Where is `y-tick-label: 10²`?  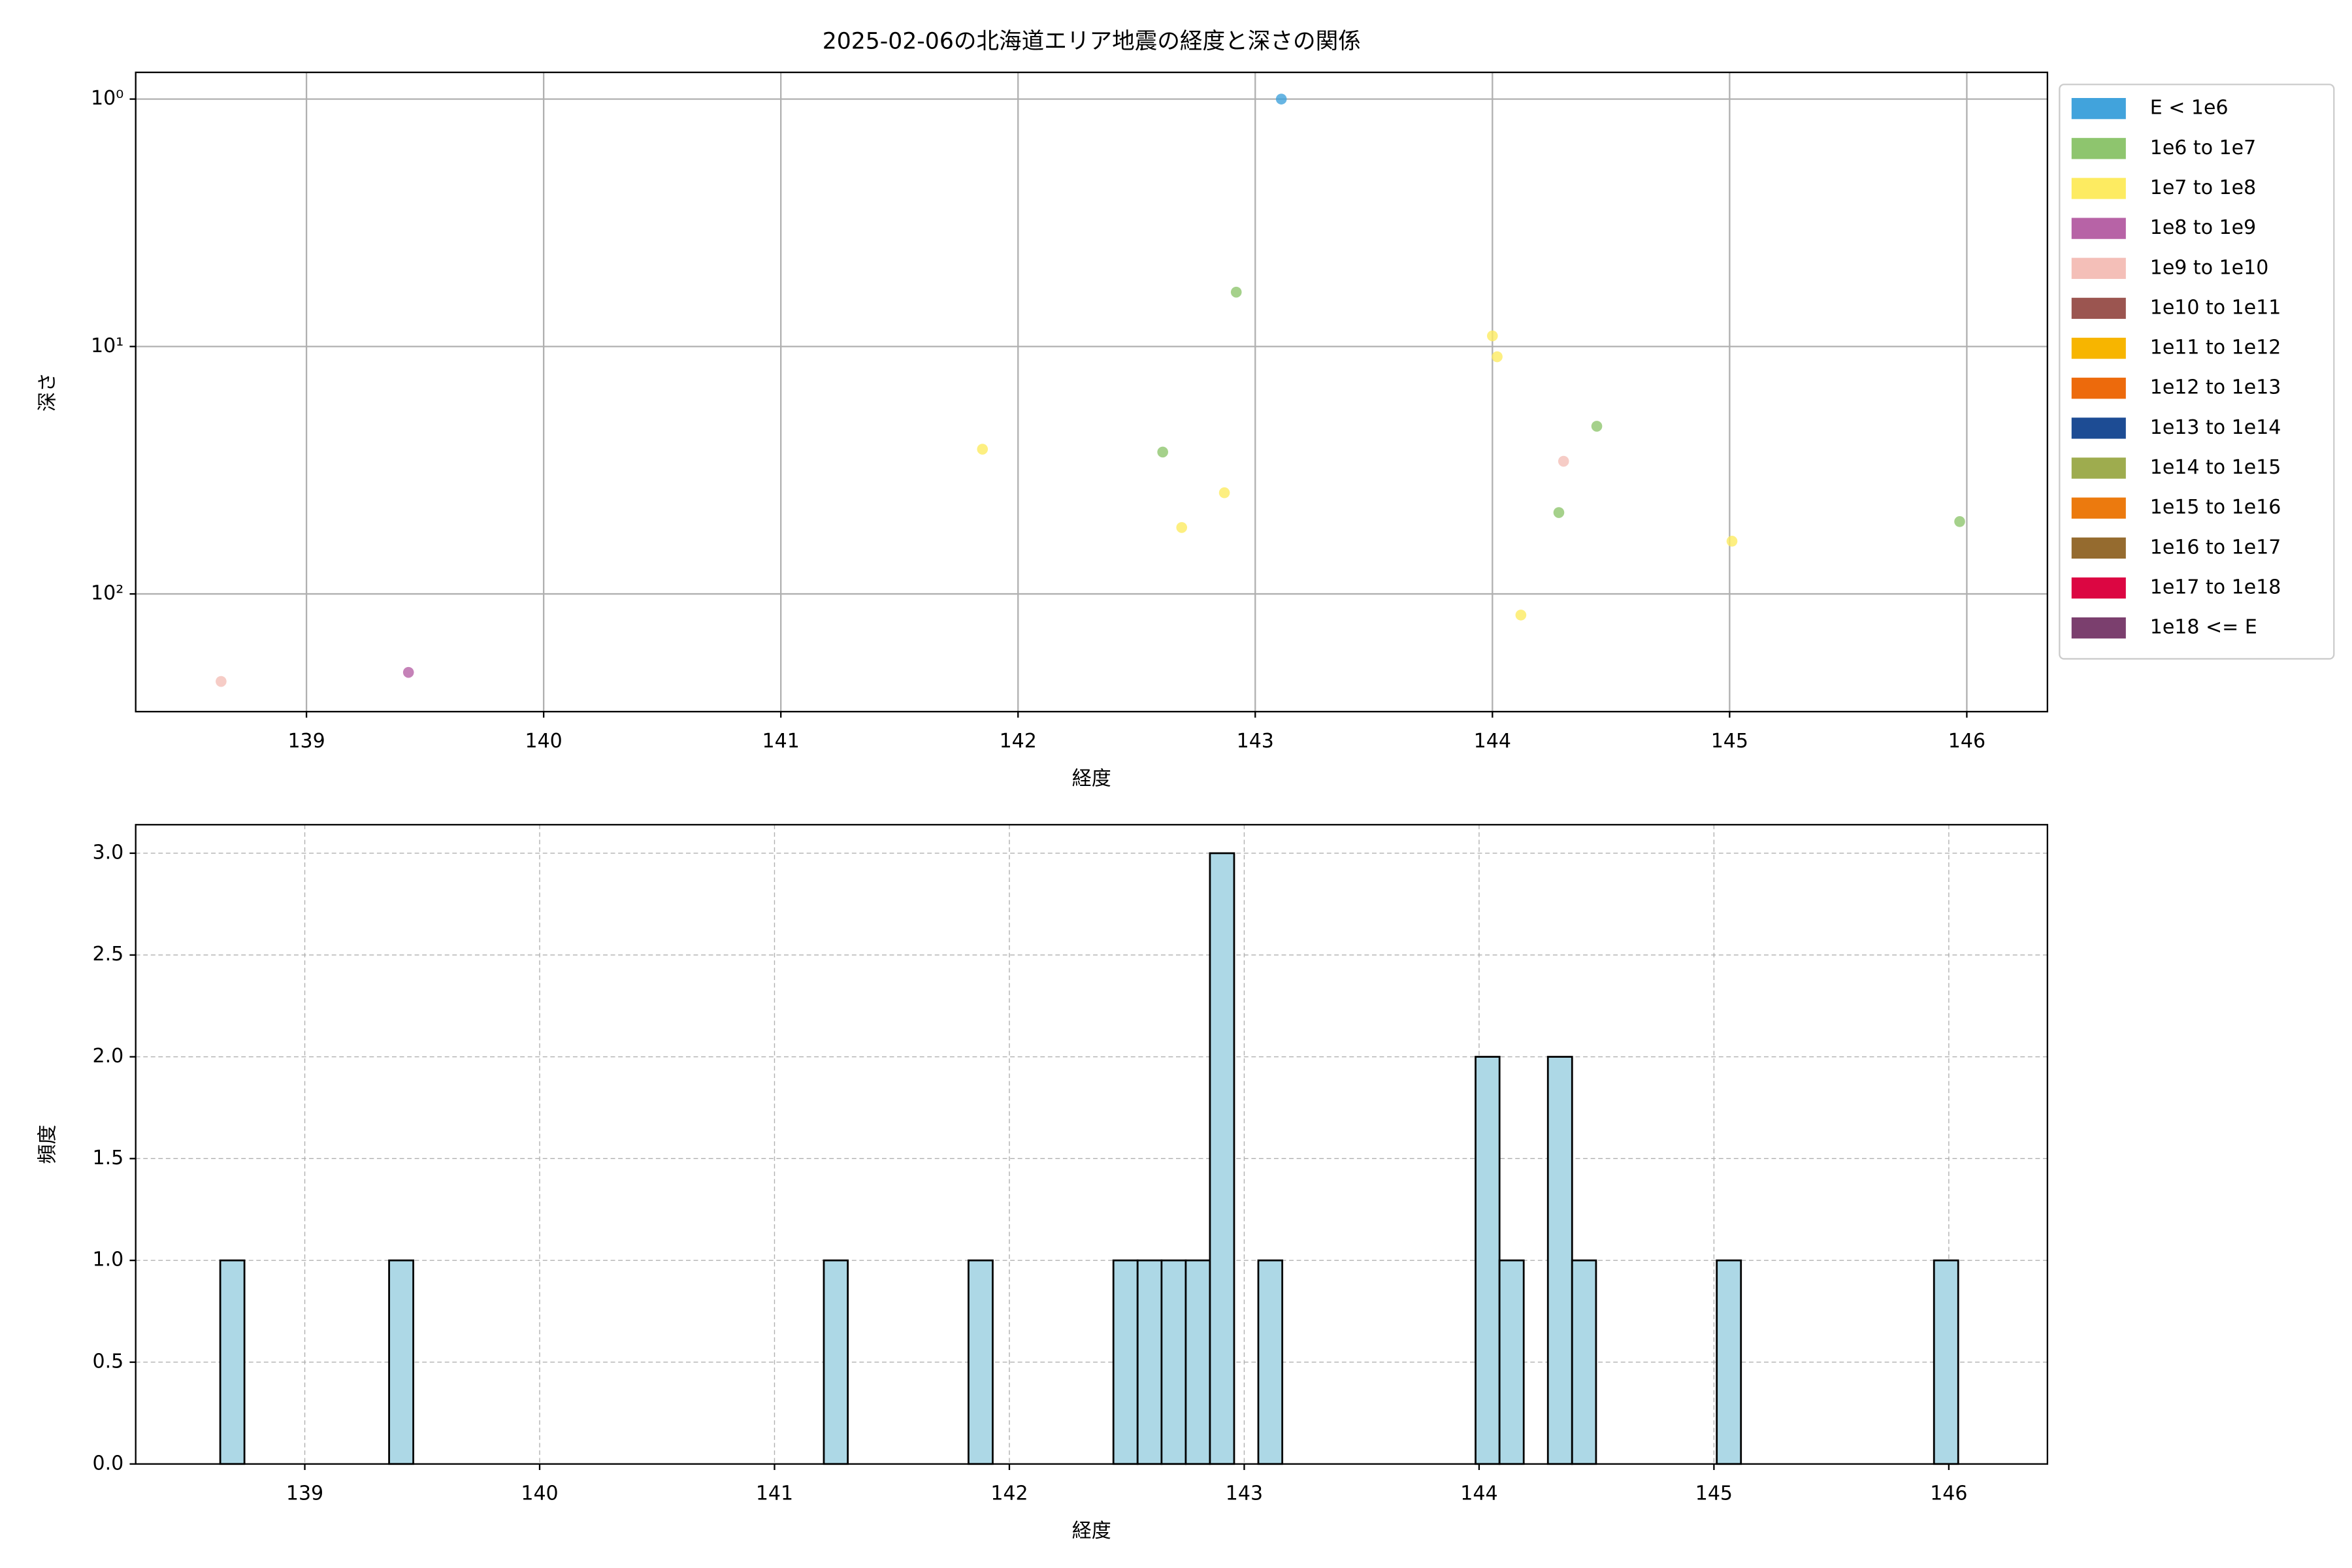 y-tick-label: 10² is located at coordinates (107, 593).